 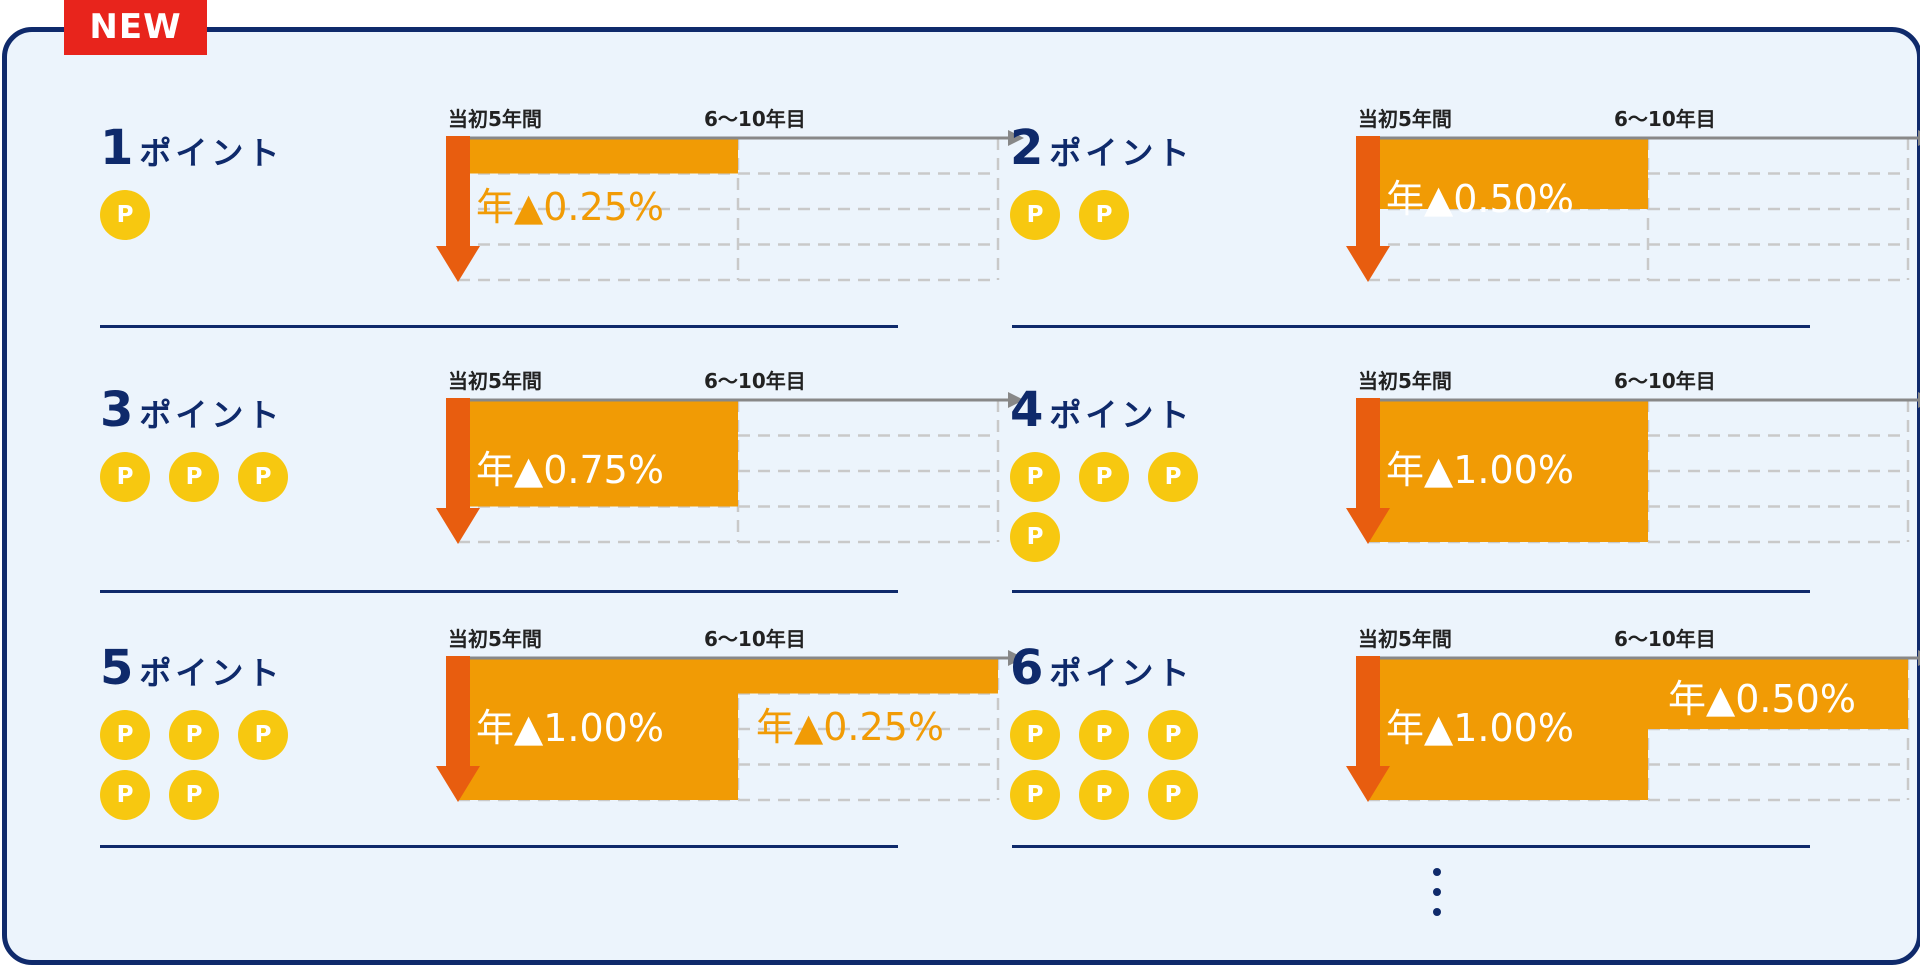 I want to click on point-block-5: 5 ポイント P P P P P 当初5年間 6〜10年目 年▲1.00% 年▲0.25%, so click(x=562, y=761).